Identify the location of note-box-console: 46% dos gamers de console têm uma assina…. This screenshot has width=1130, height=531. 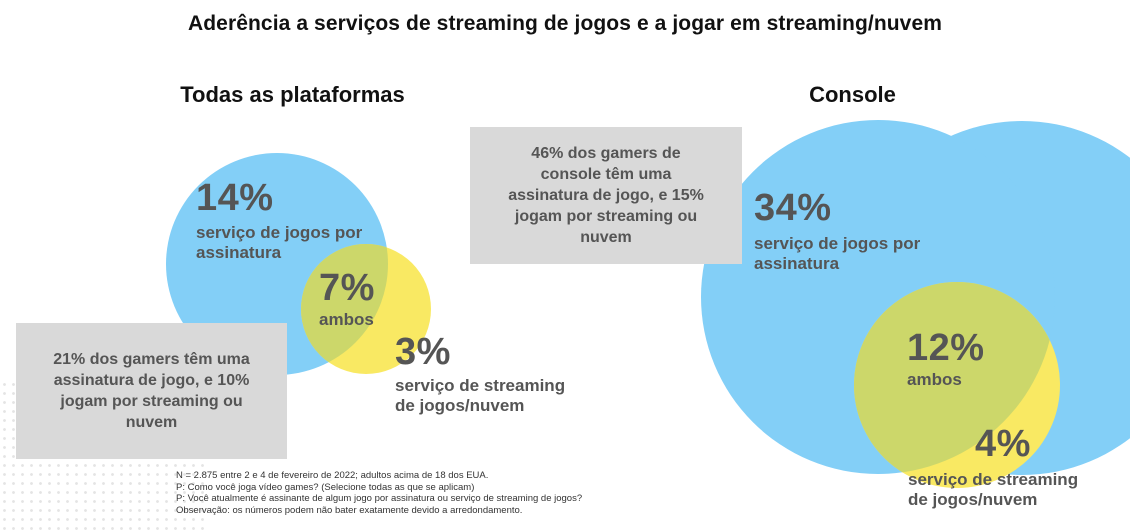
(606, 195).